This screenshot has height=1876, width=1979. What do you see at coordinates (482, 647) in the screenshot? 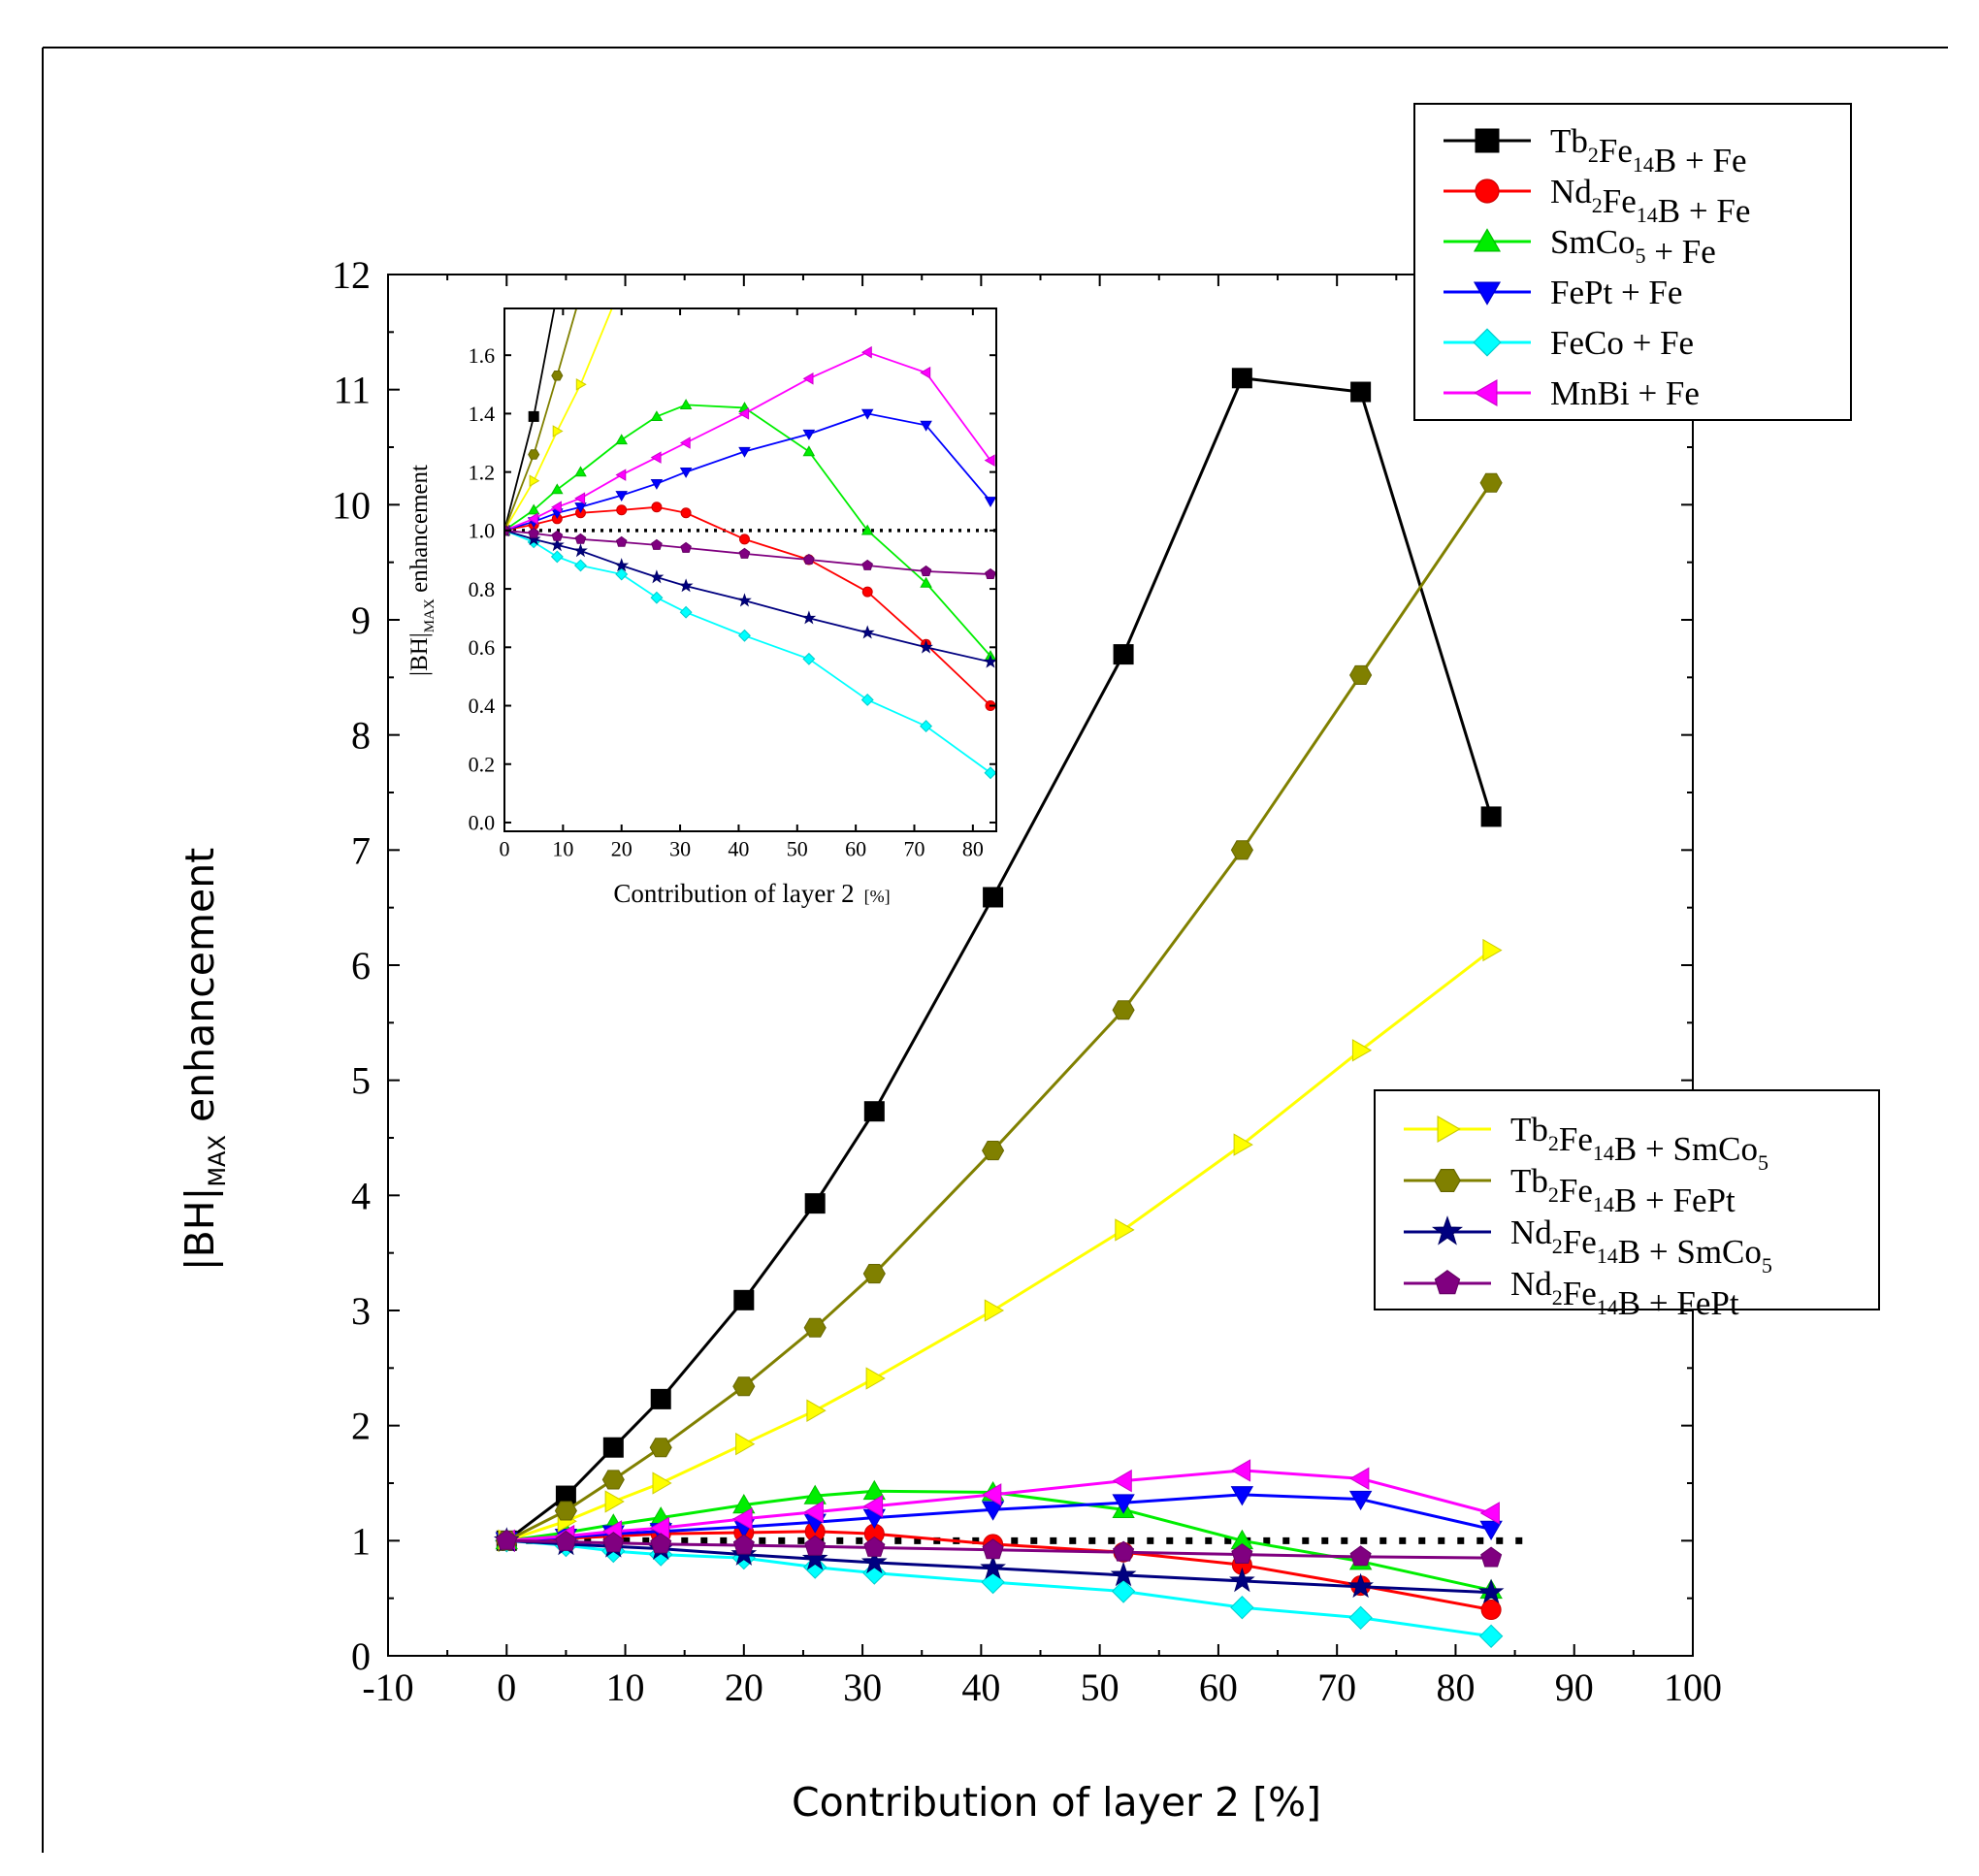
I see `inset-y-tick-label: 0.6` at bounding box center [482, 647].